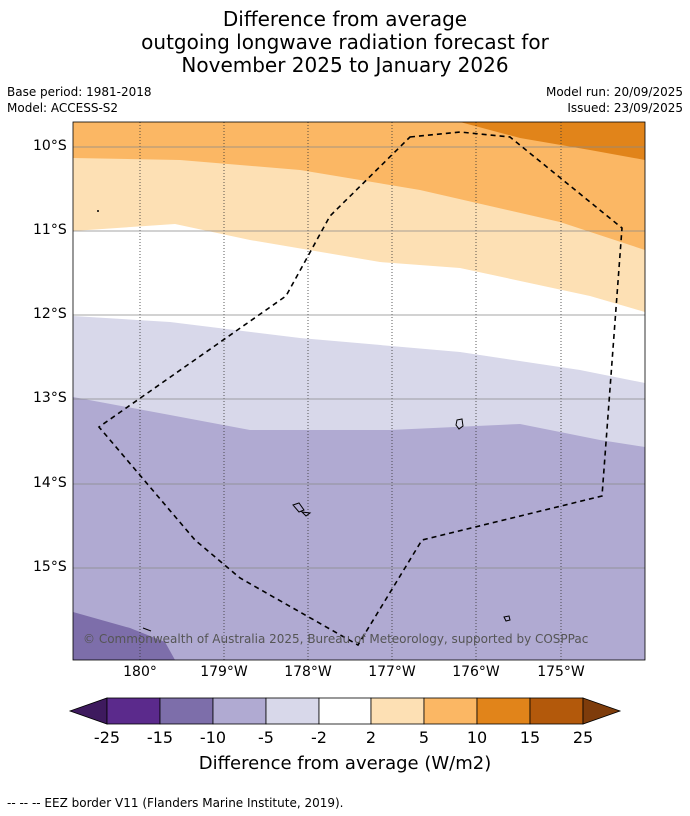 This screenshot has height=816, width=690. I want to click on island-small-west, so click(147, 629).